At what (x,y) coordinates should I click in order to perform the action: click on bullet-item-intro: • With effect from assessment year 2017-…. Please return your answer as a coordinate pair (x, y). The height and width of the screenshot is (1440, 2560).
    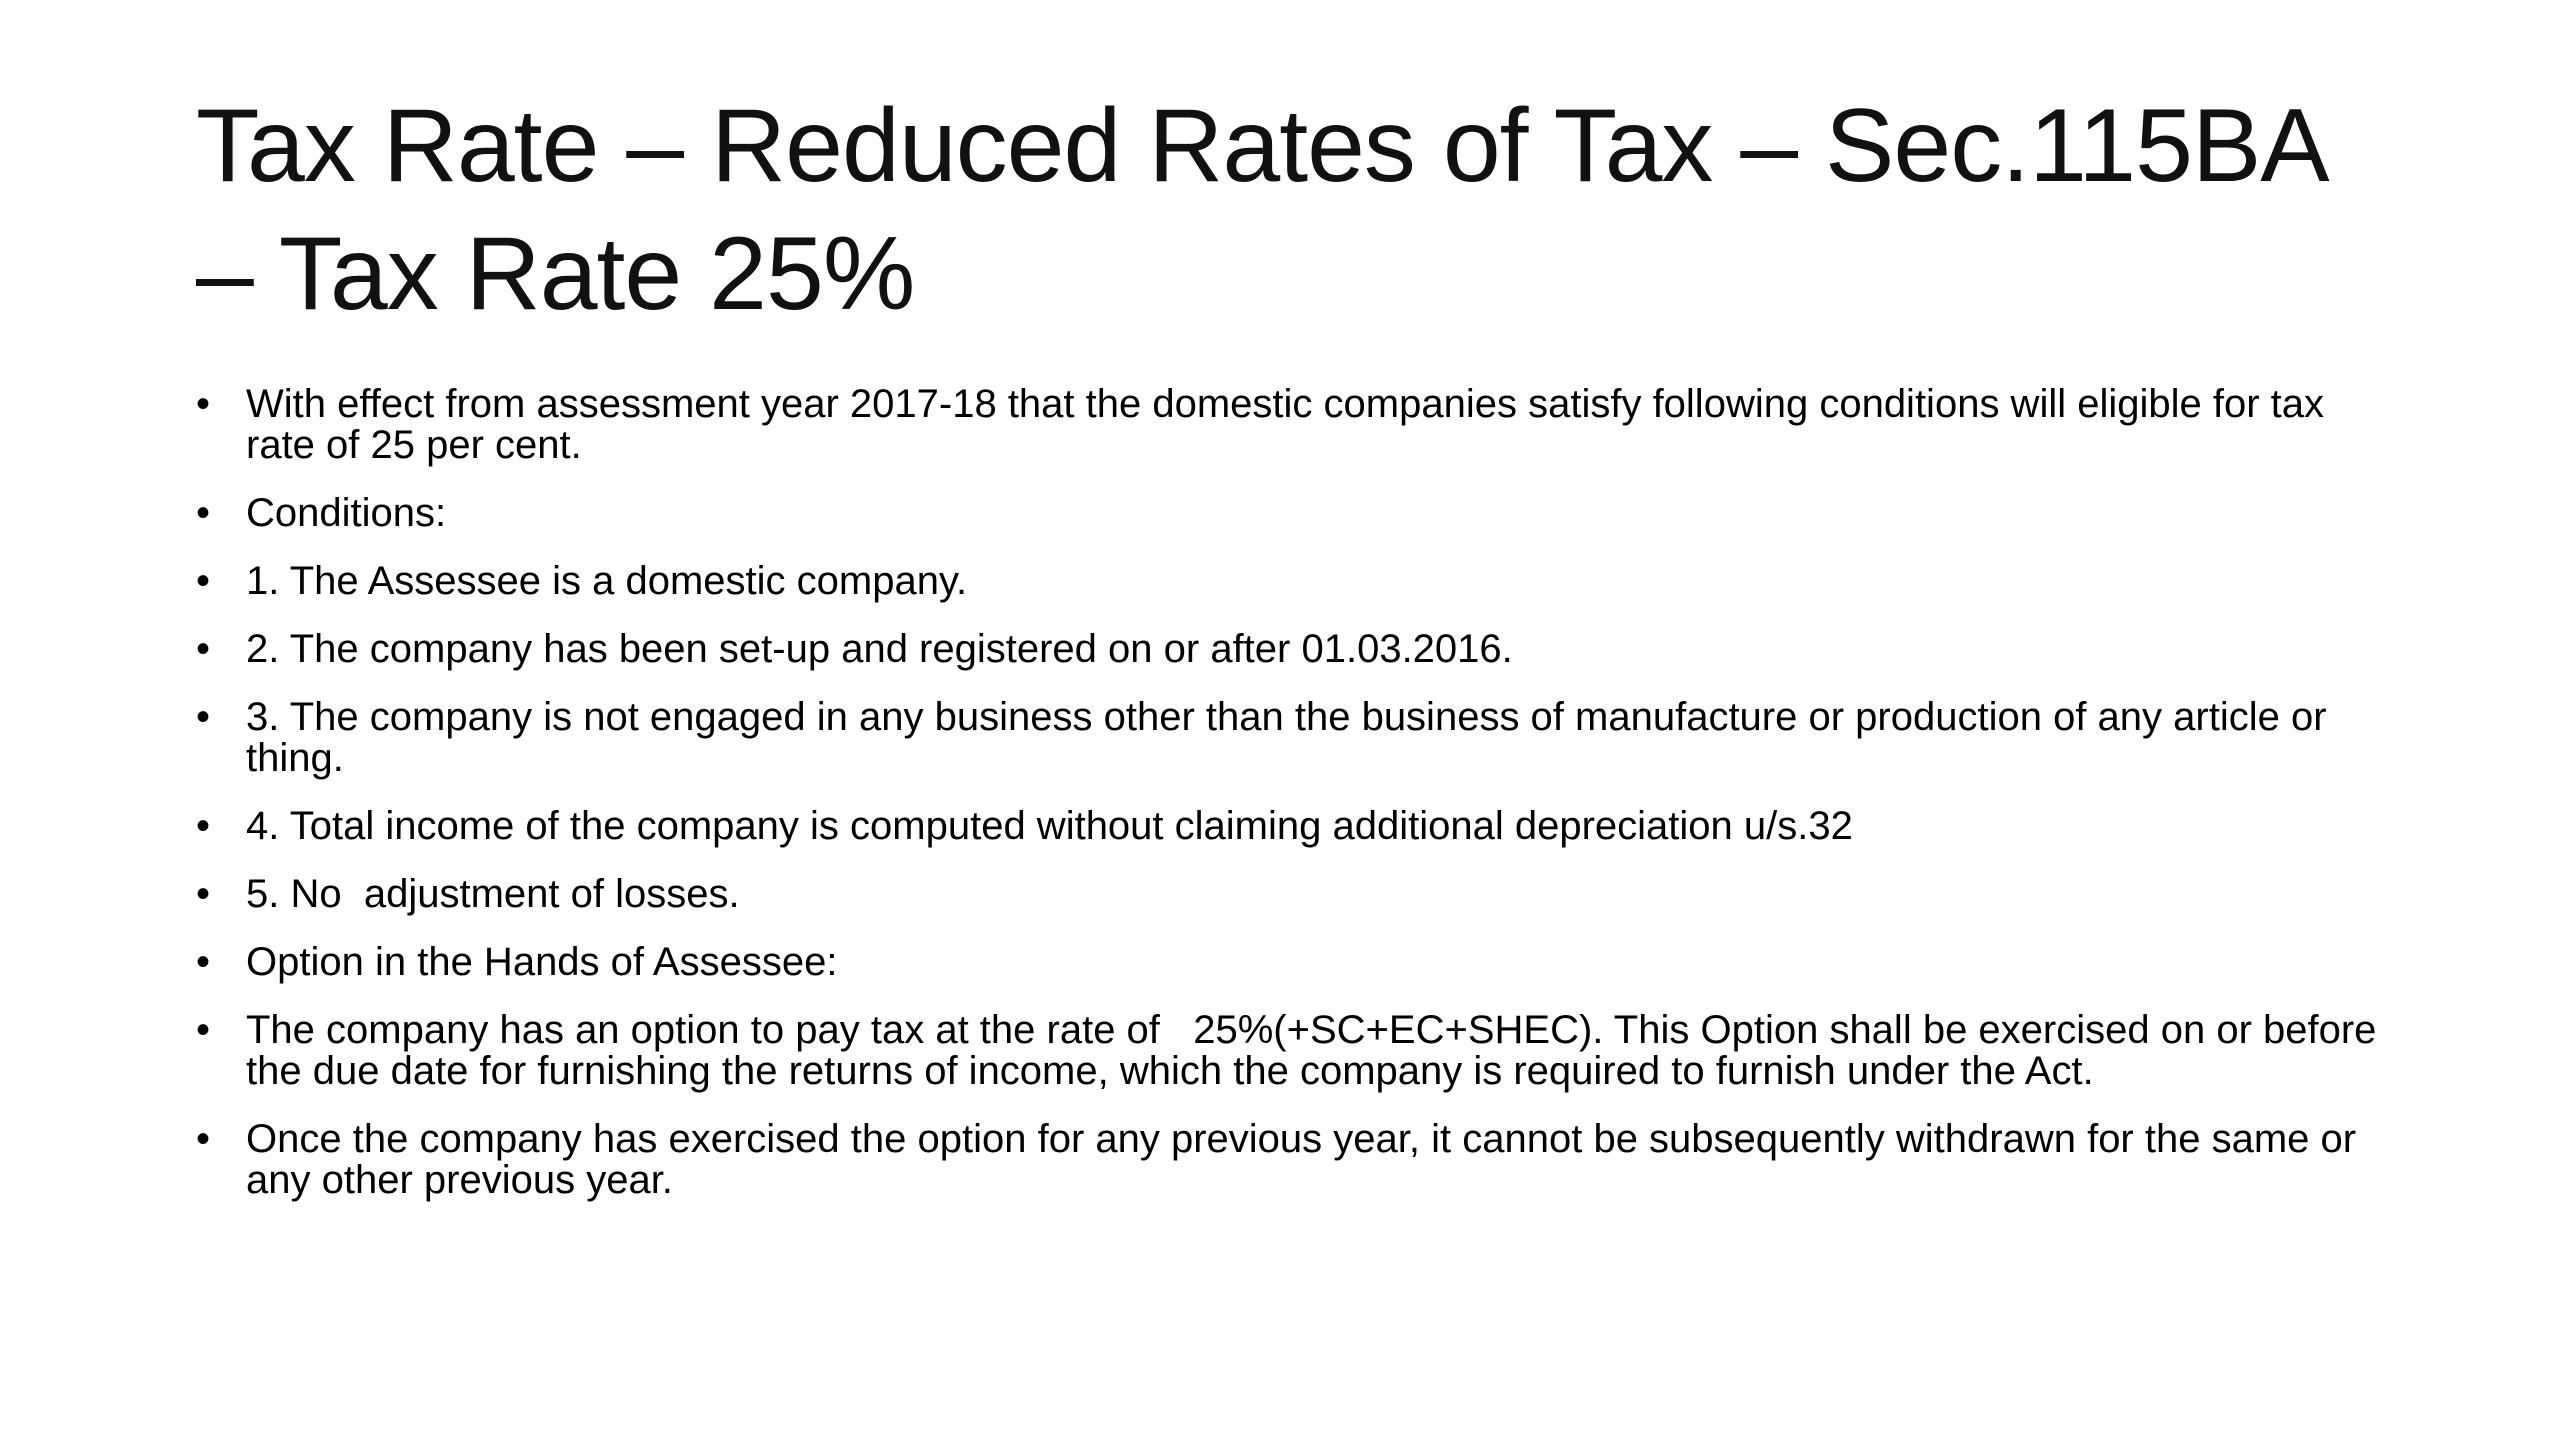
    Looking at the image, I should click on (1296, 425).